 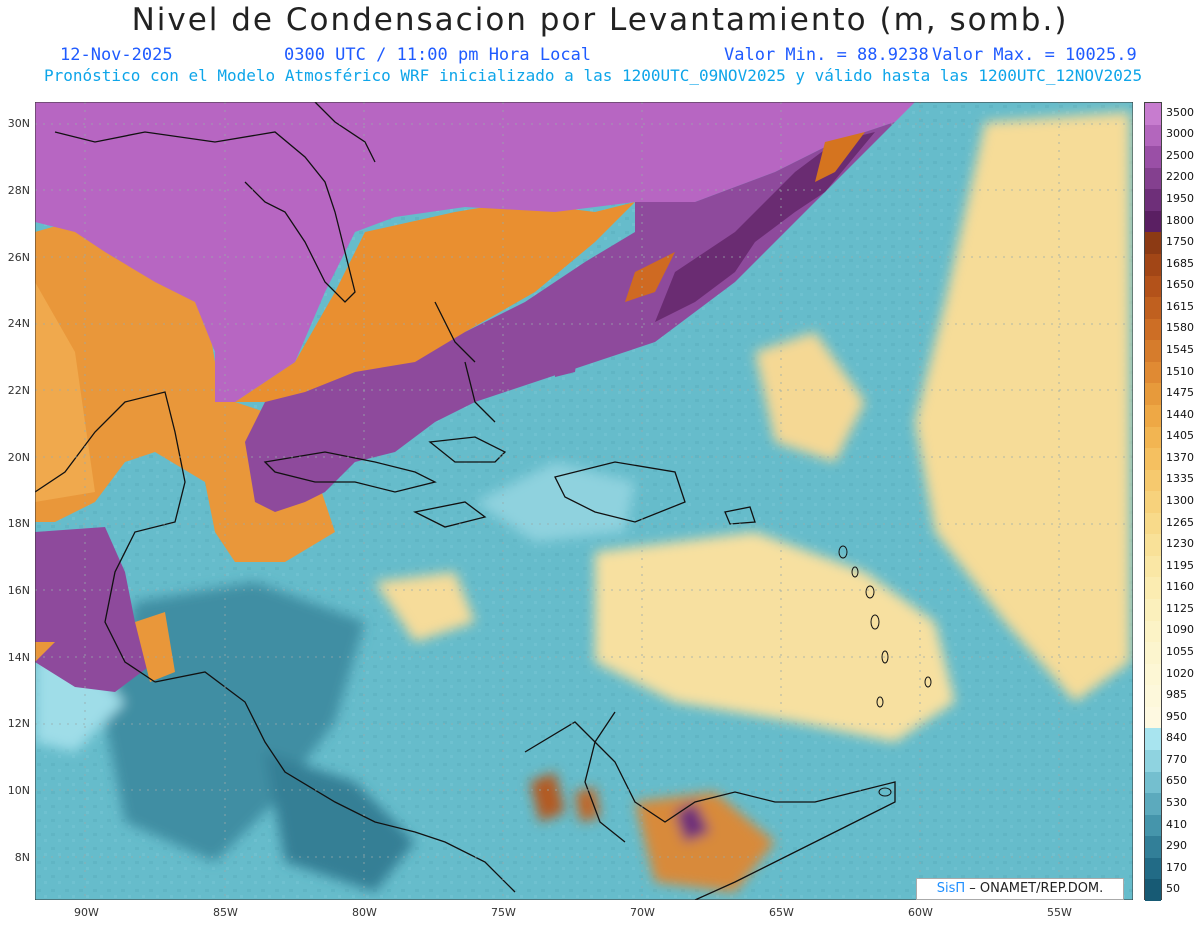 I want to click on lon-label-85w: 85W, so click(x=225, y=912).